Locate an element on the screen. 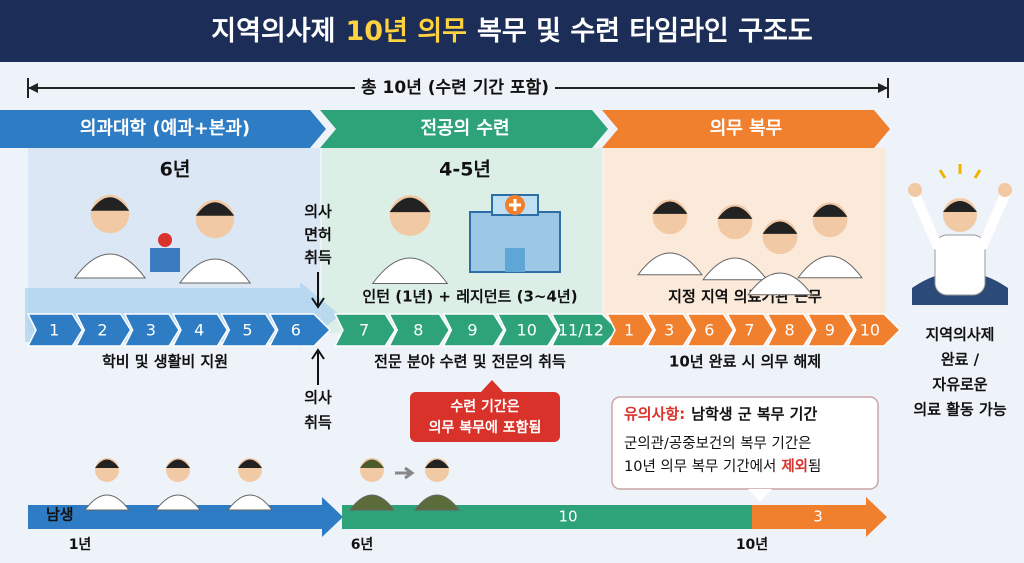 This screenshot has width=1024, height=563. track-green is located at coordinates (547, 517).